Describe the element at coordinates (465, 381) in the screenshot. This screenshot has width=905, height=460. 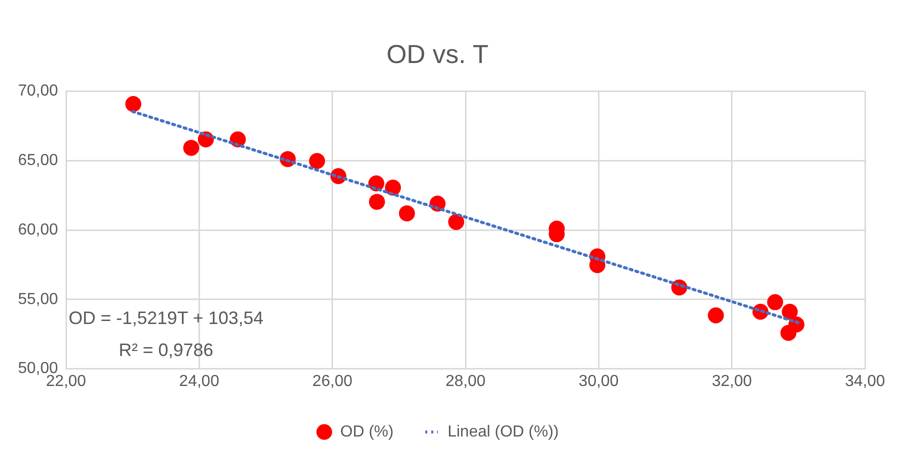
I see `x-tick-label: 28,00` at that location.